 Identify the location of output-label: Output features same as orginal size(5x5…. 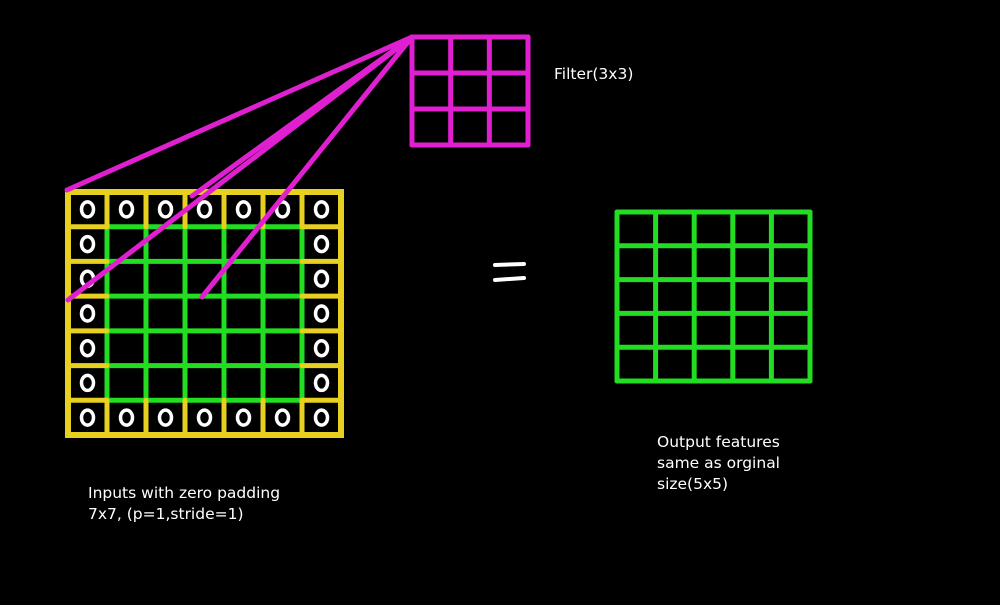
(718, 463).